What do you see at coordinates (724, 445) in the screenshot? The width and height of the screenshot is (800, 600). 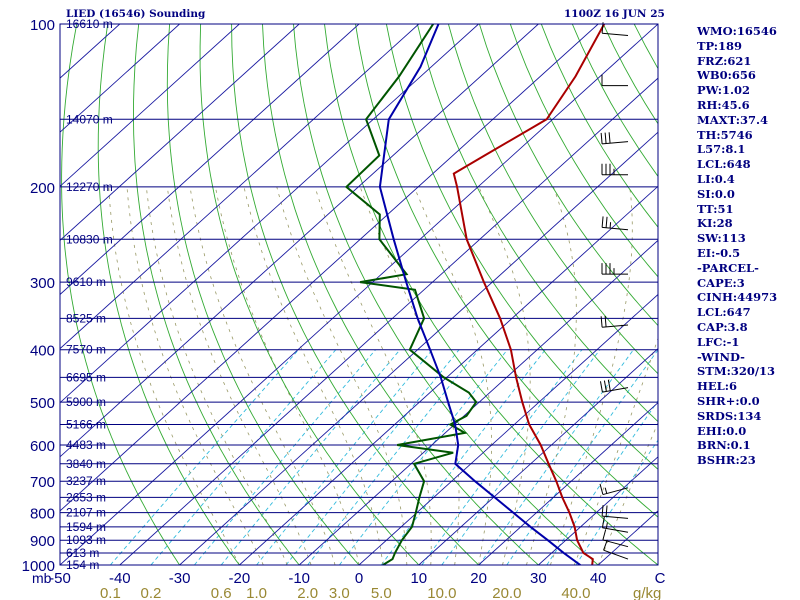 I see `index-row: BRN:0.1` at bounding box center [724, 445].